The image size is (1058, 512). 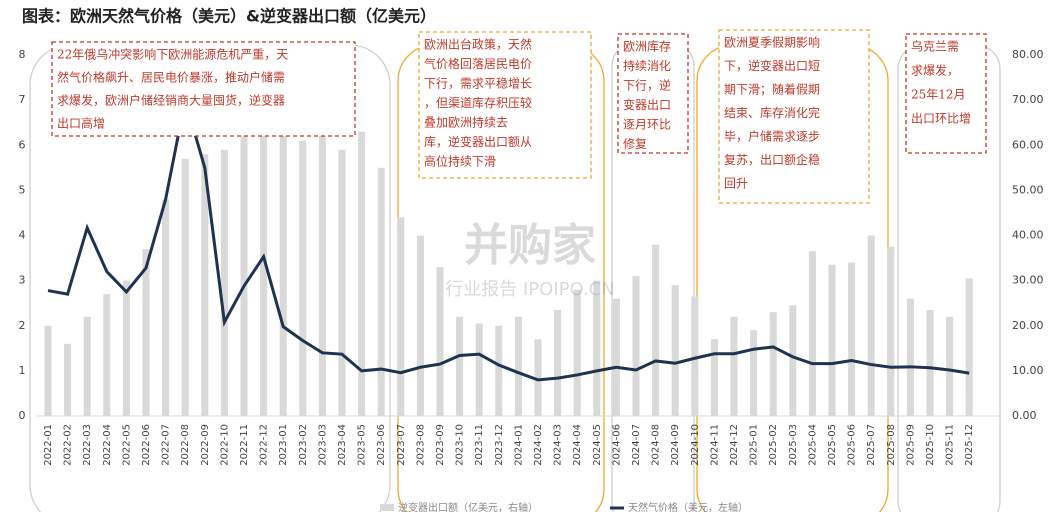 What do you see at coordinates (1028, 280) in the screenshot?
I see `y2-tick-label: 30.00` at bounding box center [1028, 280].